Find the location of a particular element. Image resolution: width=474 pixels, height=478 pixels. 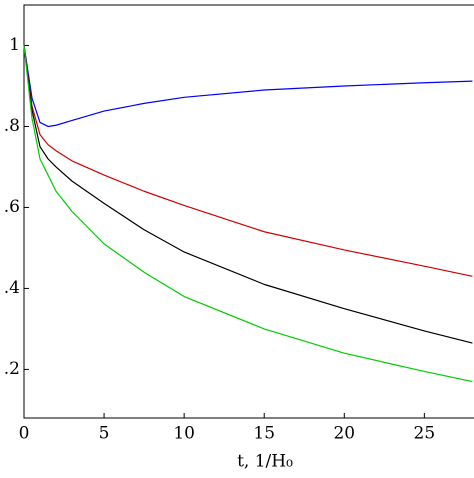

y-tick-label: 1 is located at coordinates (14, 45).